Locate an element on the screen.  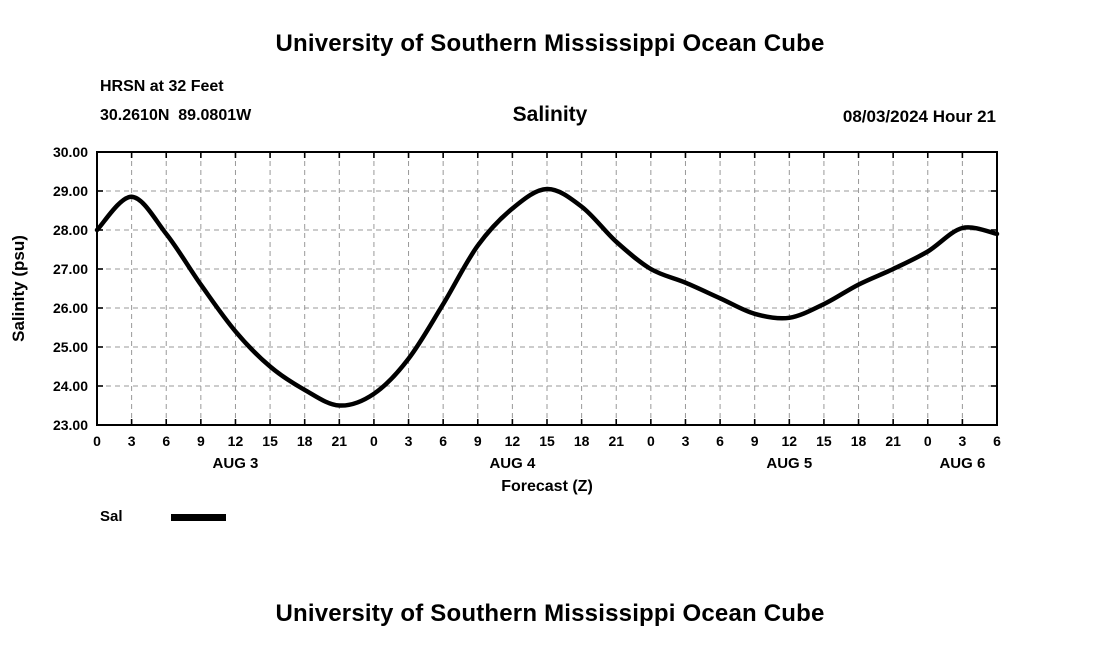
legend-label: Sal is located at coordinates (111, 517).